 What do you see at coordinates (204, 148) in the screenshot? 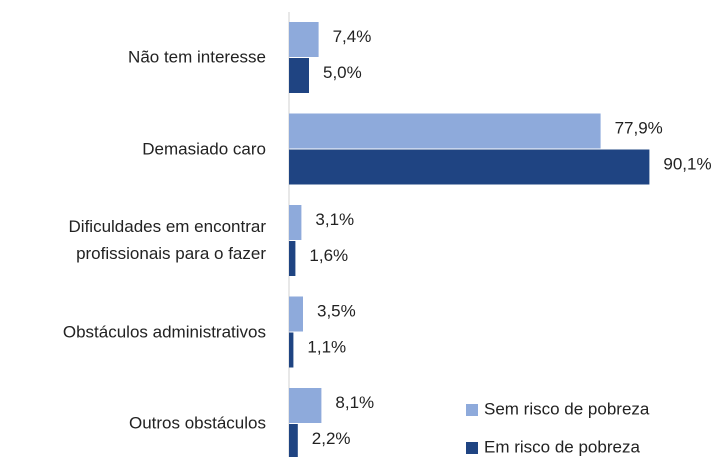
I see `category-label: Demasiado caro` at bounding box center [204, 148].